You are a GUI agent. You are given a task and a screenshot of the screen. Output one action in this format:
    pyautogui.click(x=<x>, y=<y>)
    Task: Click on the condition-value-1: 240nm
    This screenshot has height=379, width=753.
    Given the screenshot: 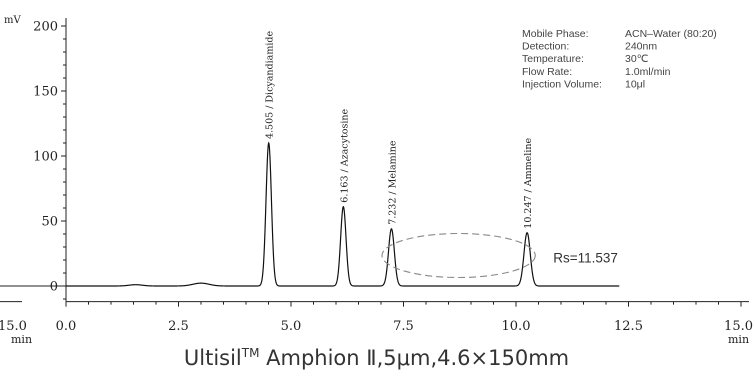 What is the action you would take?
    pyautogui.click(x=641, y=47)
    